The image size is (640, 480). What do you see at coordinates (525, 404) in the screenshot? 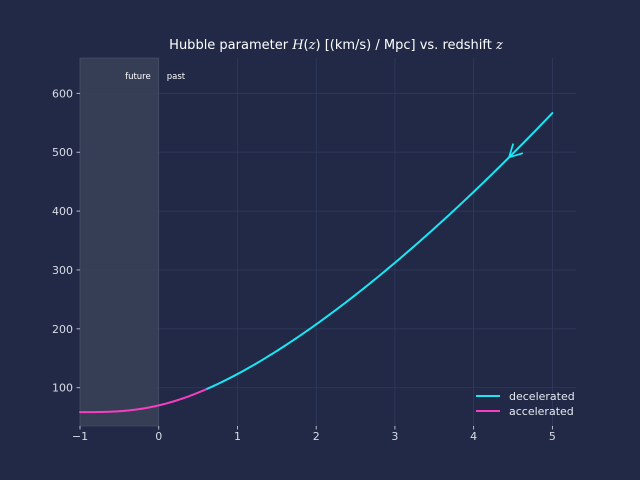
I see `legend: decelerated accelerated` at bounding box center [525, 404].